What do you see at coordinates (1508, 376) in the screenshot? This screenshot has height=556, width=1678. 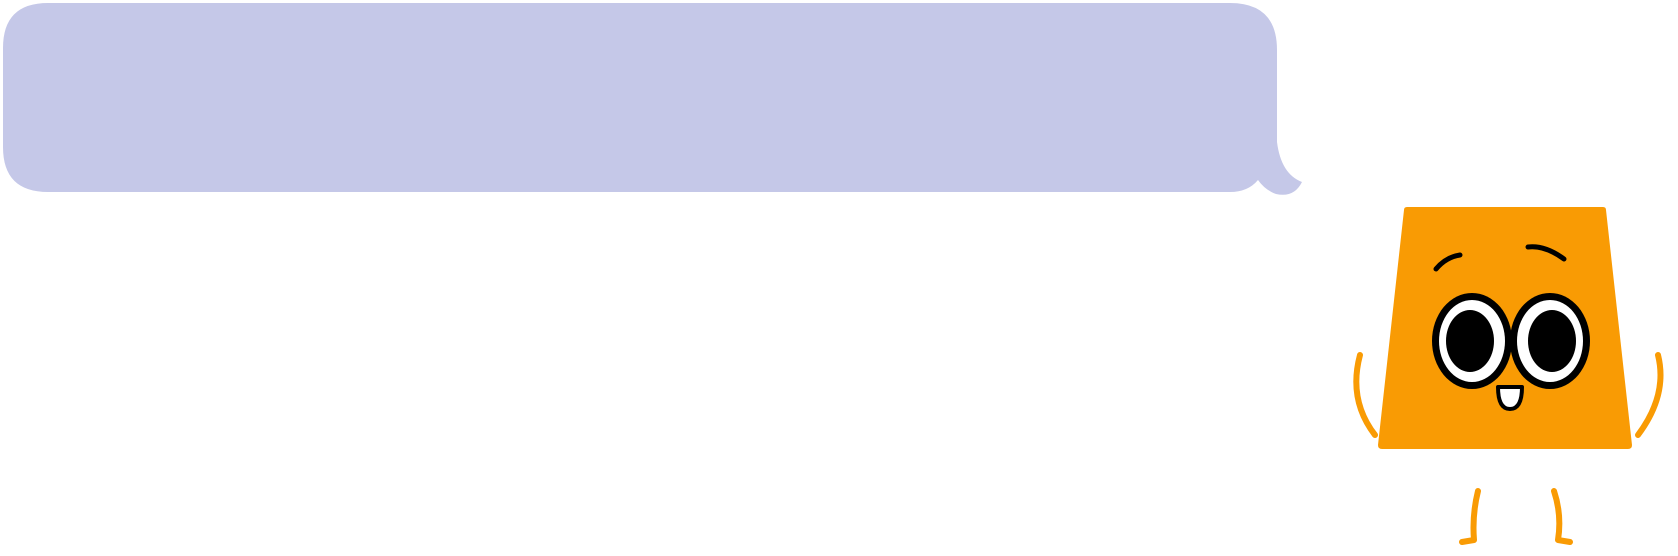 I see `trapezoid-character` at bounding box center [1508, 376].